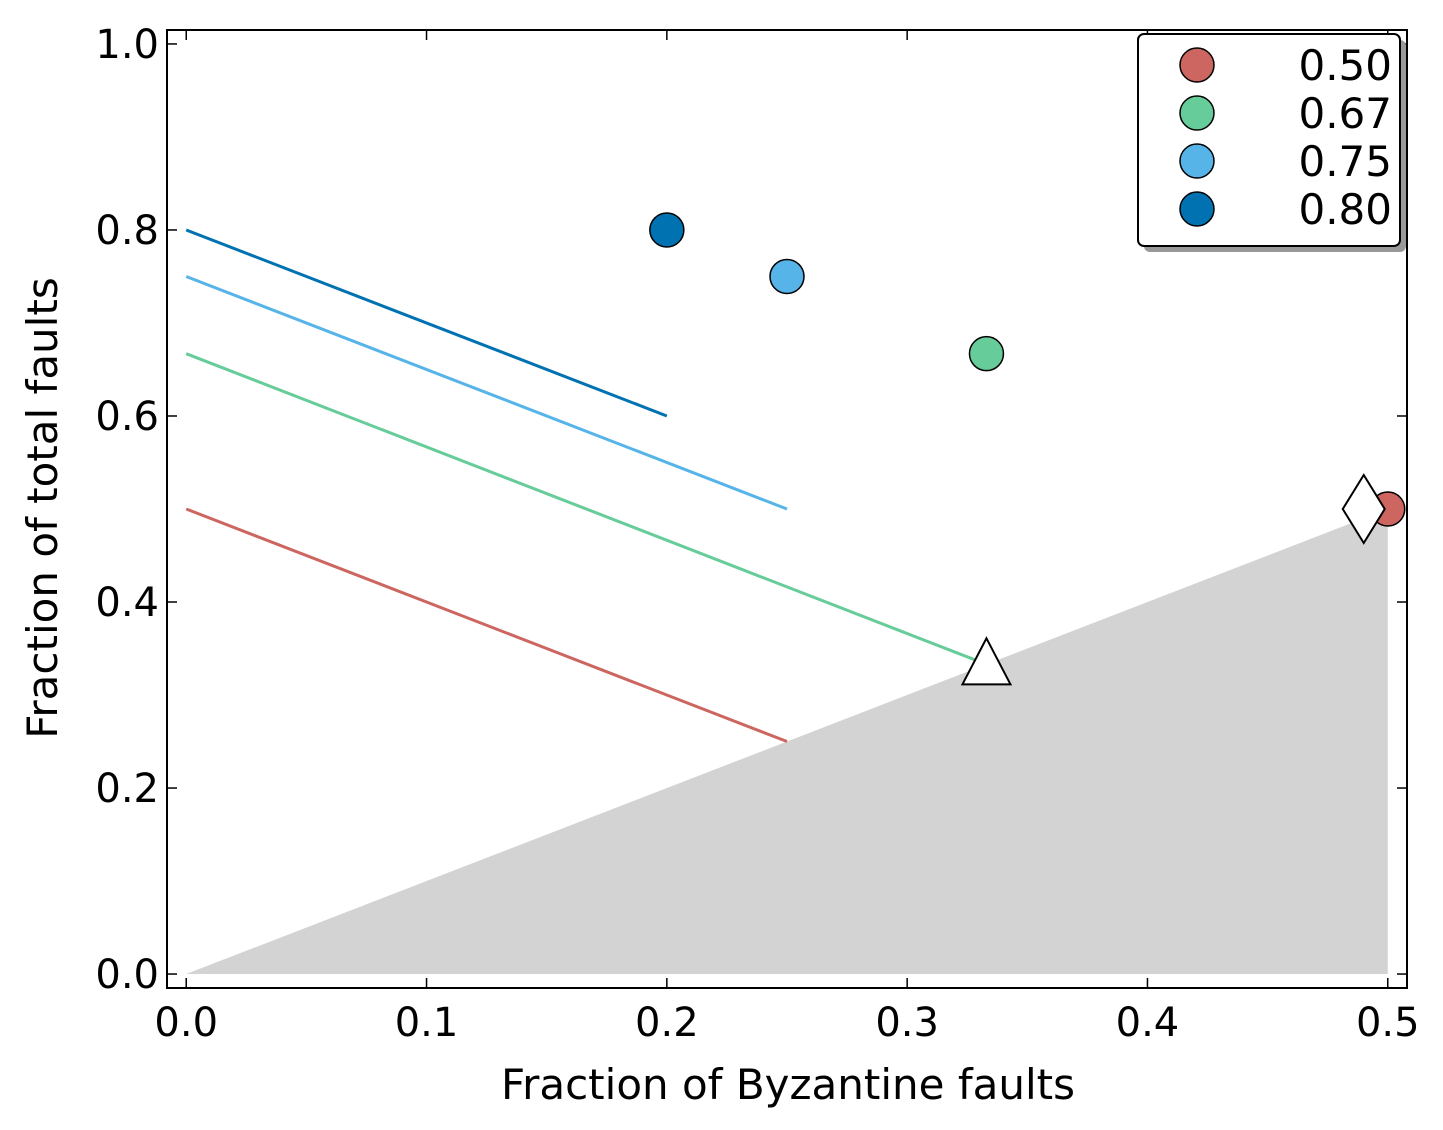  Describe the element at coordinates (1027, 369) in the screenshot. I see `series-points-layer` at that location.